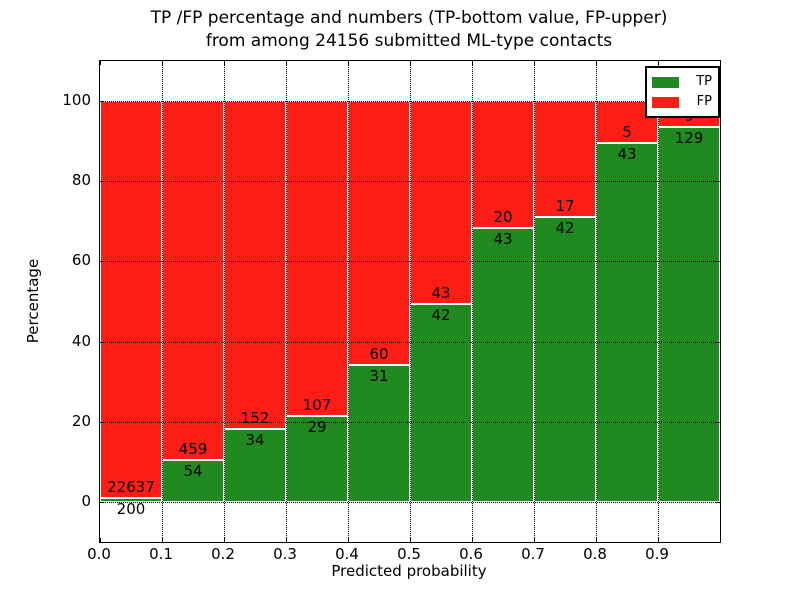  Describe the element at coordinates (379, 354) in the screenshot. I see `fp-count-label: 60` at that location.